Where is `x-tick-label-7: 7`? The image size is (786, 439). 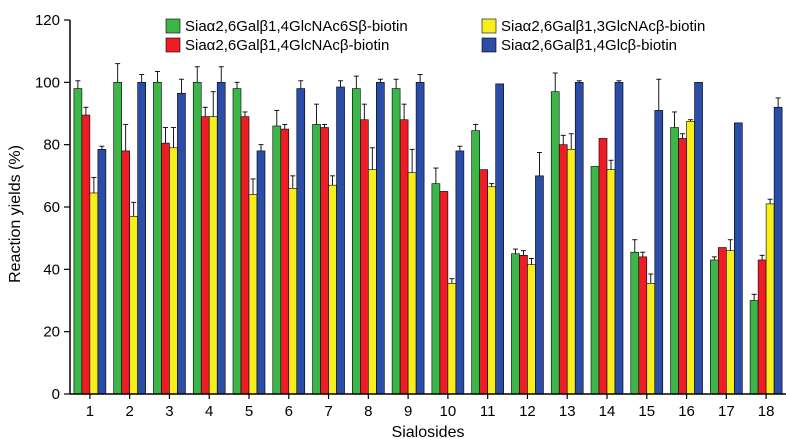 x-tick-label-7: 7 is located at coordinates (328, 411).